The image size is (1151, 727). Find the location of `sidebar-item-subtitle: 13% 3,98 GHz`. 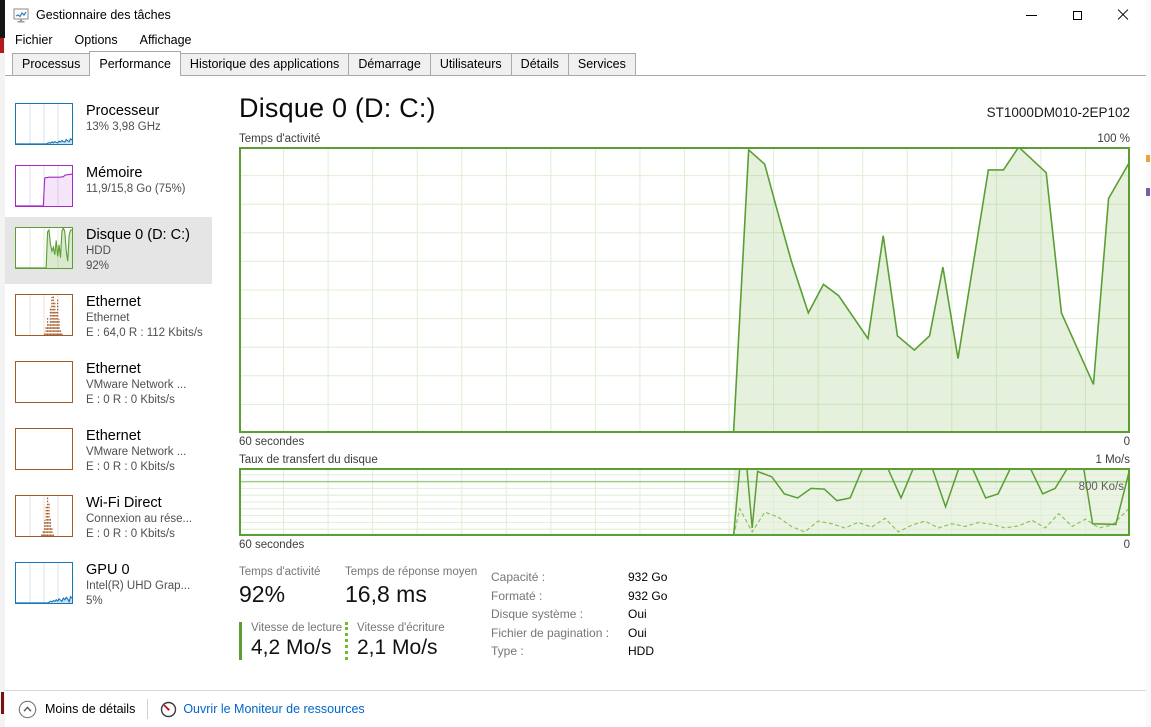

sidebar-item-subtitle: 13% 3,98 GHz is located at coordinates (123, 126).